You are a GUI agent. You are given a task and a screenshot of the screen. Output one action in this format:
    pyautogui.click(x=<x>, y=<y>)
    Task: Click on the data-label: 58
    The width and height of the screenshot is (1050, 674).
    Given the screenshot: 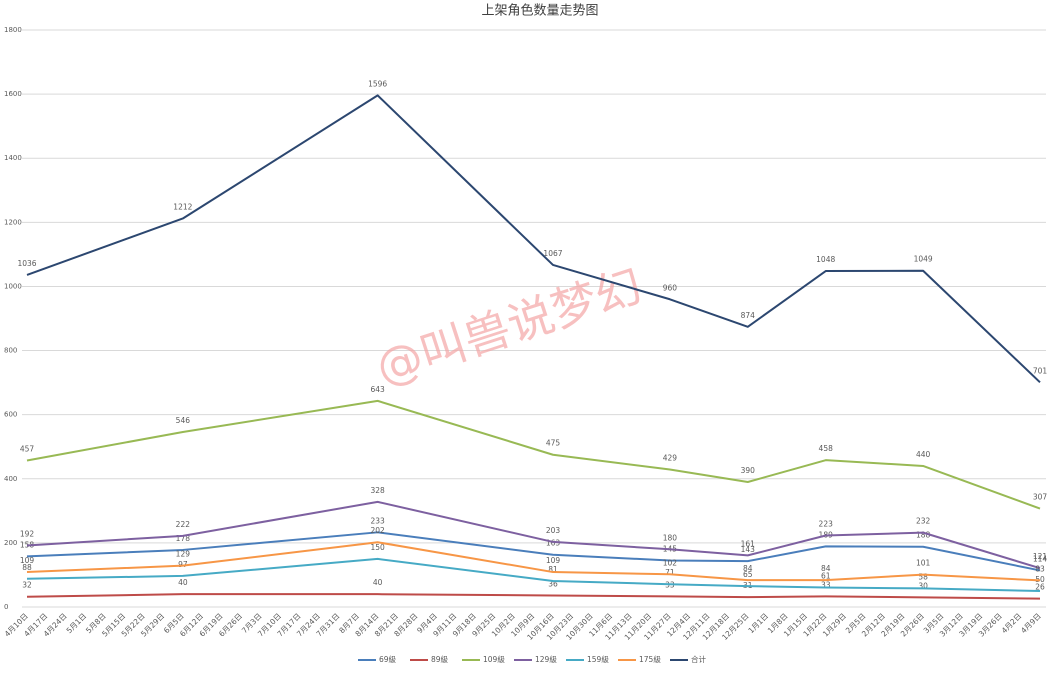 What is the action you would take?
    pyautogui.click(x=923, y=576)
    